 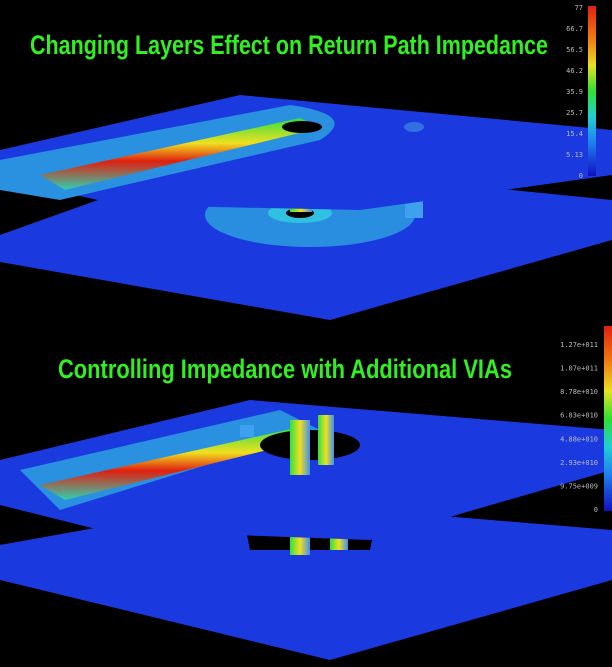 I want to click on scale-label: 25.7, so click(x=574, y=113).